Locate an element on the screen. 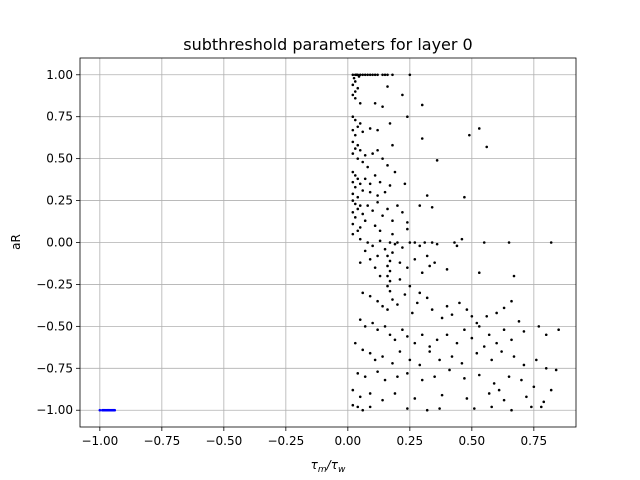 The height and width of the screenshot is (480, 640). y-tick-label: 0.00 is located at coordinates (59, 243).